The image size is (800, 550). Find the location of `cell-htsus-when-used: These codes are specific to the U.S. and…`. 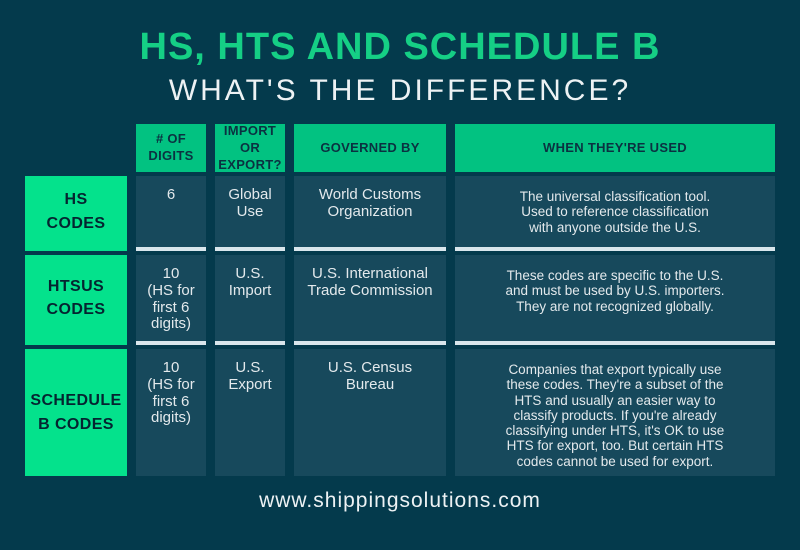

cell-htsus-when-used: These codes are specific to the U.S. and… is located at coordinates (615, 300).